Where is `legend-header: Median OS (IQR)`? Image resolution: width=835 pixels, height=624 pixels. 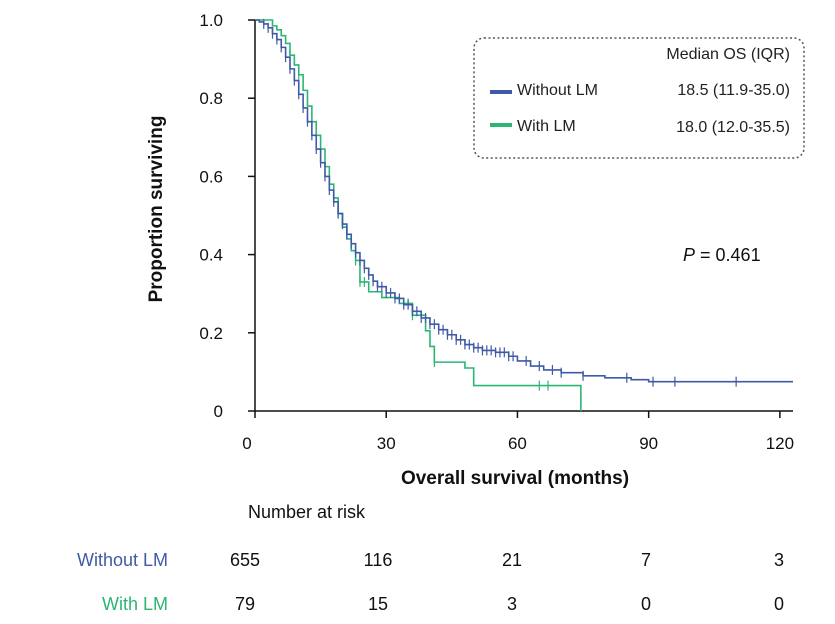
legend-header: Median OS (IQR) is located at coordinates (728, 54).